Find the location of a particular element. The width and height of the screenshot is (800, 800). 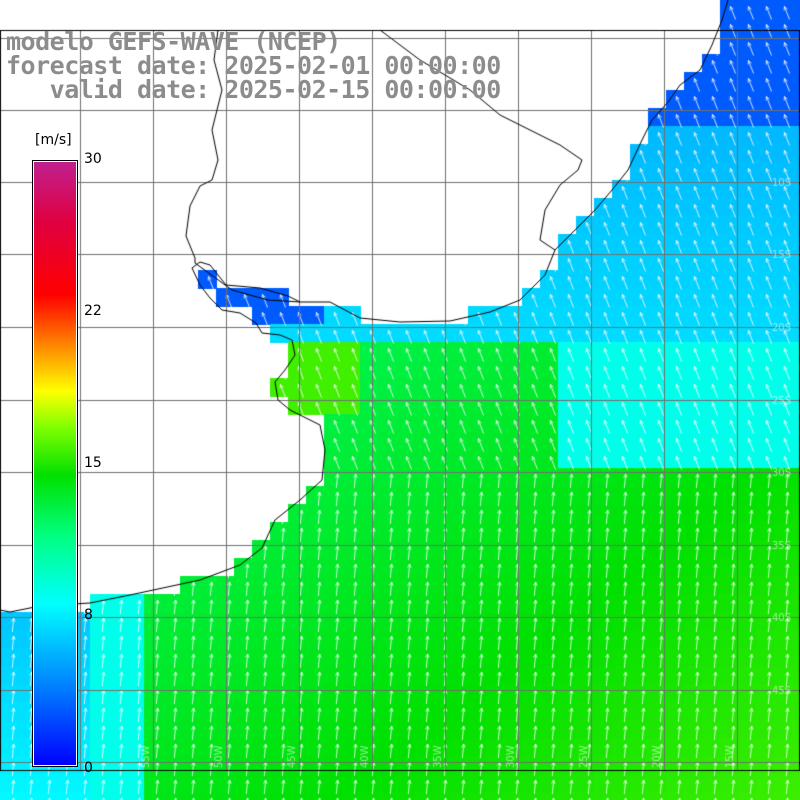

colorbar-tick-8: 8 is located at coordinates (88, 615).